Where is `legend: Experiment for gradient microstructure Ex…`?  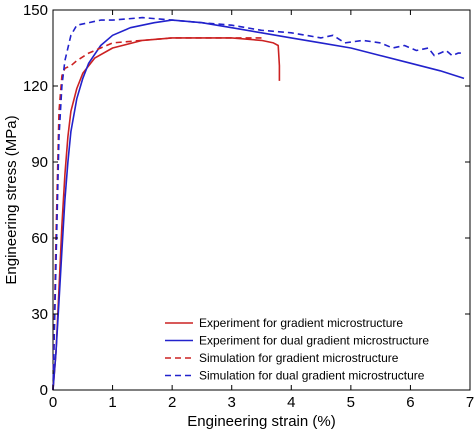 legend: Experiment for gradient microstructure Ex… is located at coordinates (297, 349).